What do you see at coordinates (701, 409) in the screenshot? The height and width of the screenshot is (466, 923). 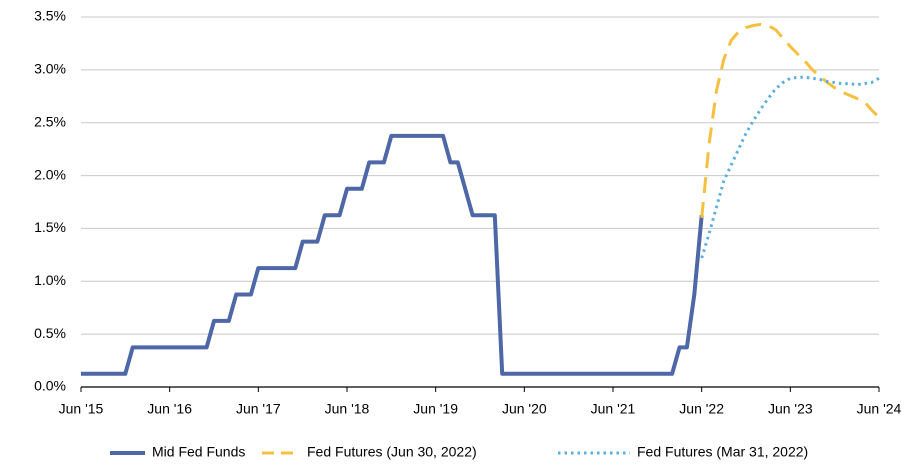 I see `x-tick-label: Jun '22` at bounding box center [701, 409].